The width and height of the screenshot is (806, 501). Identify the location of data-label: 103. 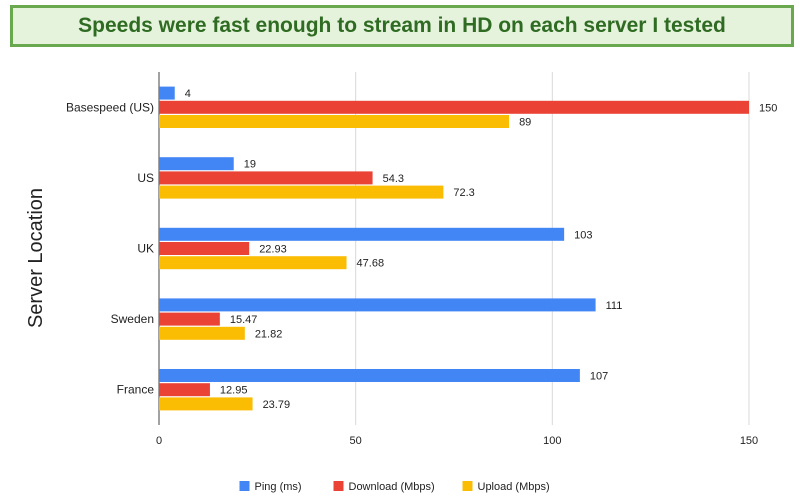
(583, 235).